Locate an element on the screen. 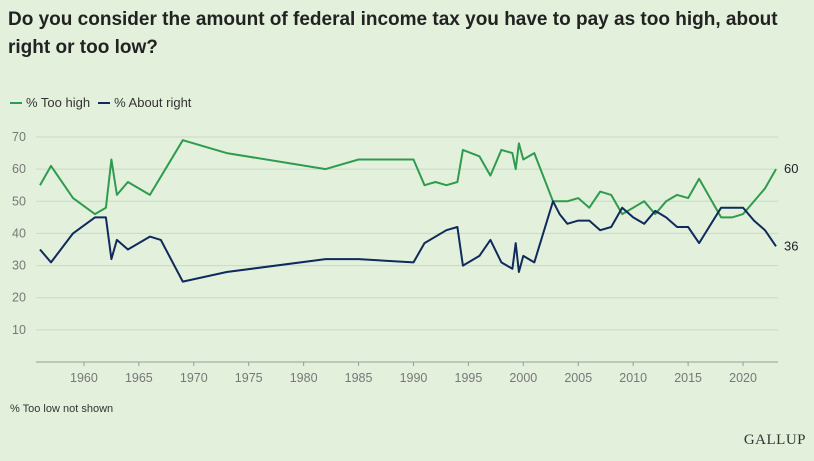 Image resolution: width=814 pixels, height=461 pixels. end-label-about-right: 36 is located at coordinates (791, 245).